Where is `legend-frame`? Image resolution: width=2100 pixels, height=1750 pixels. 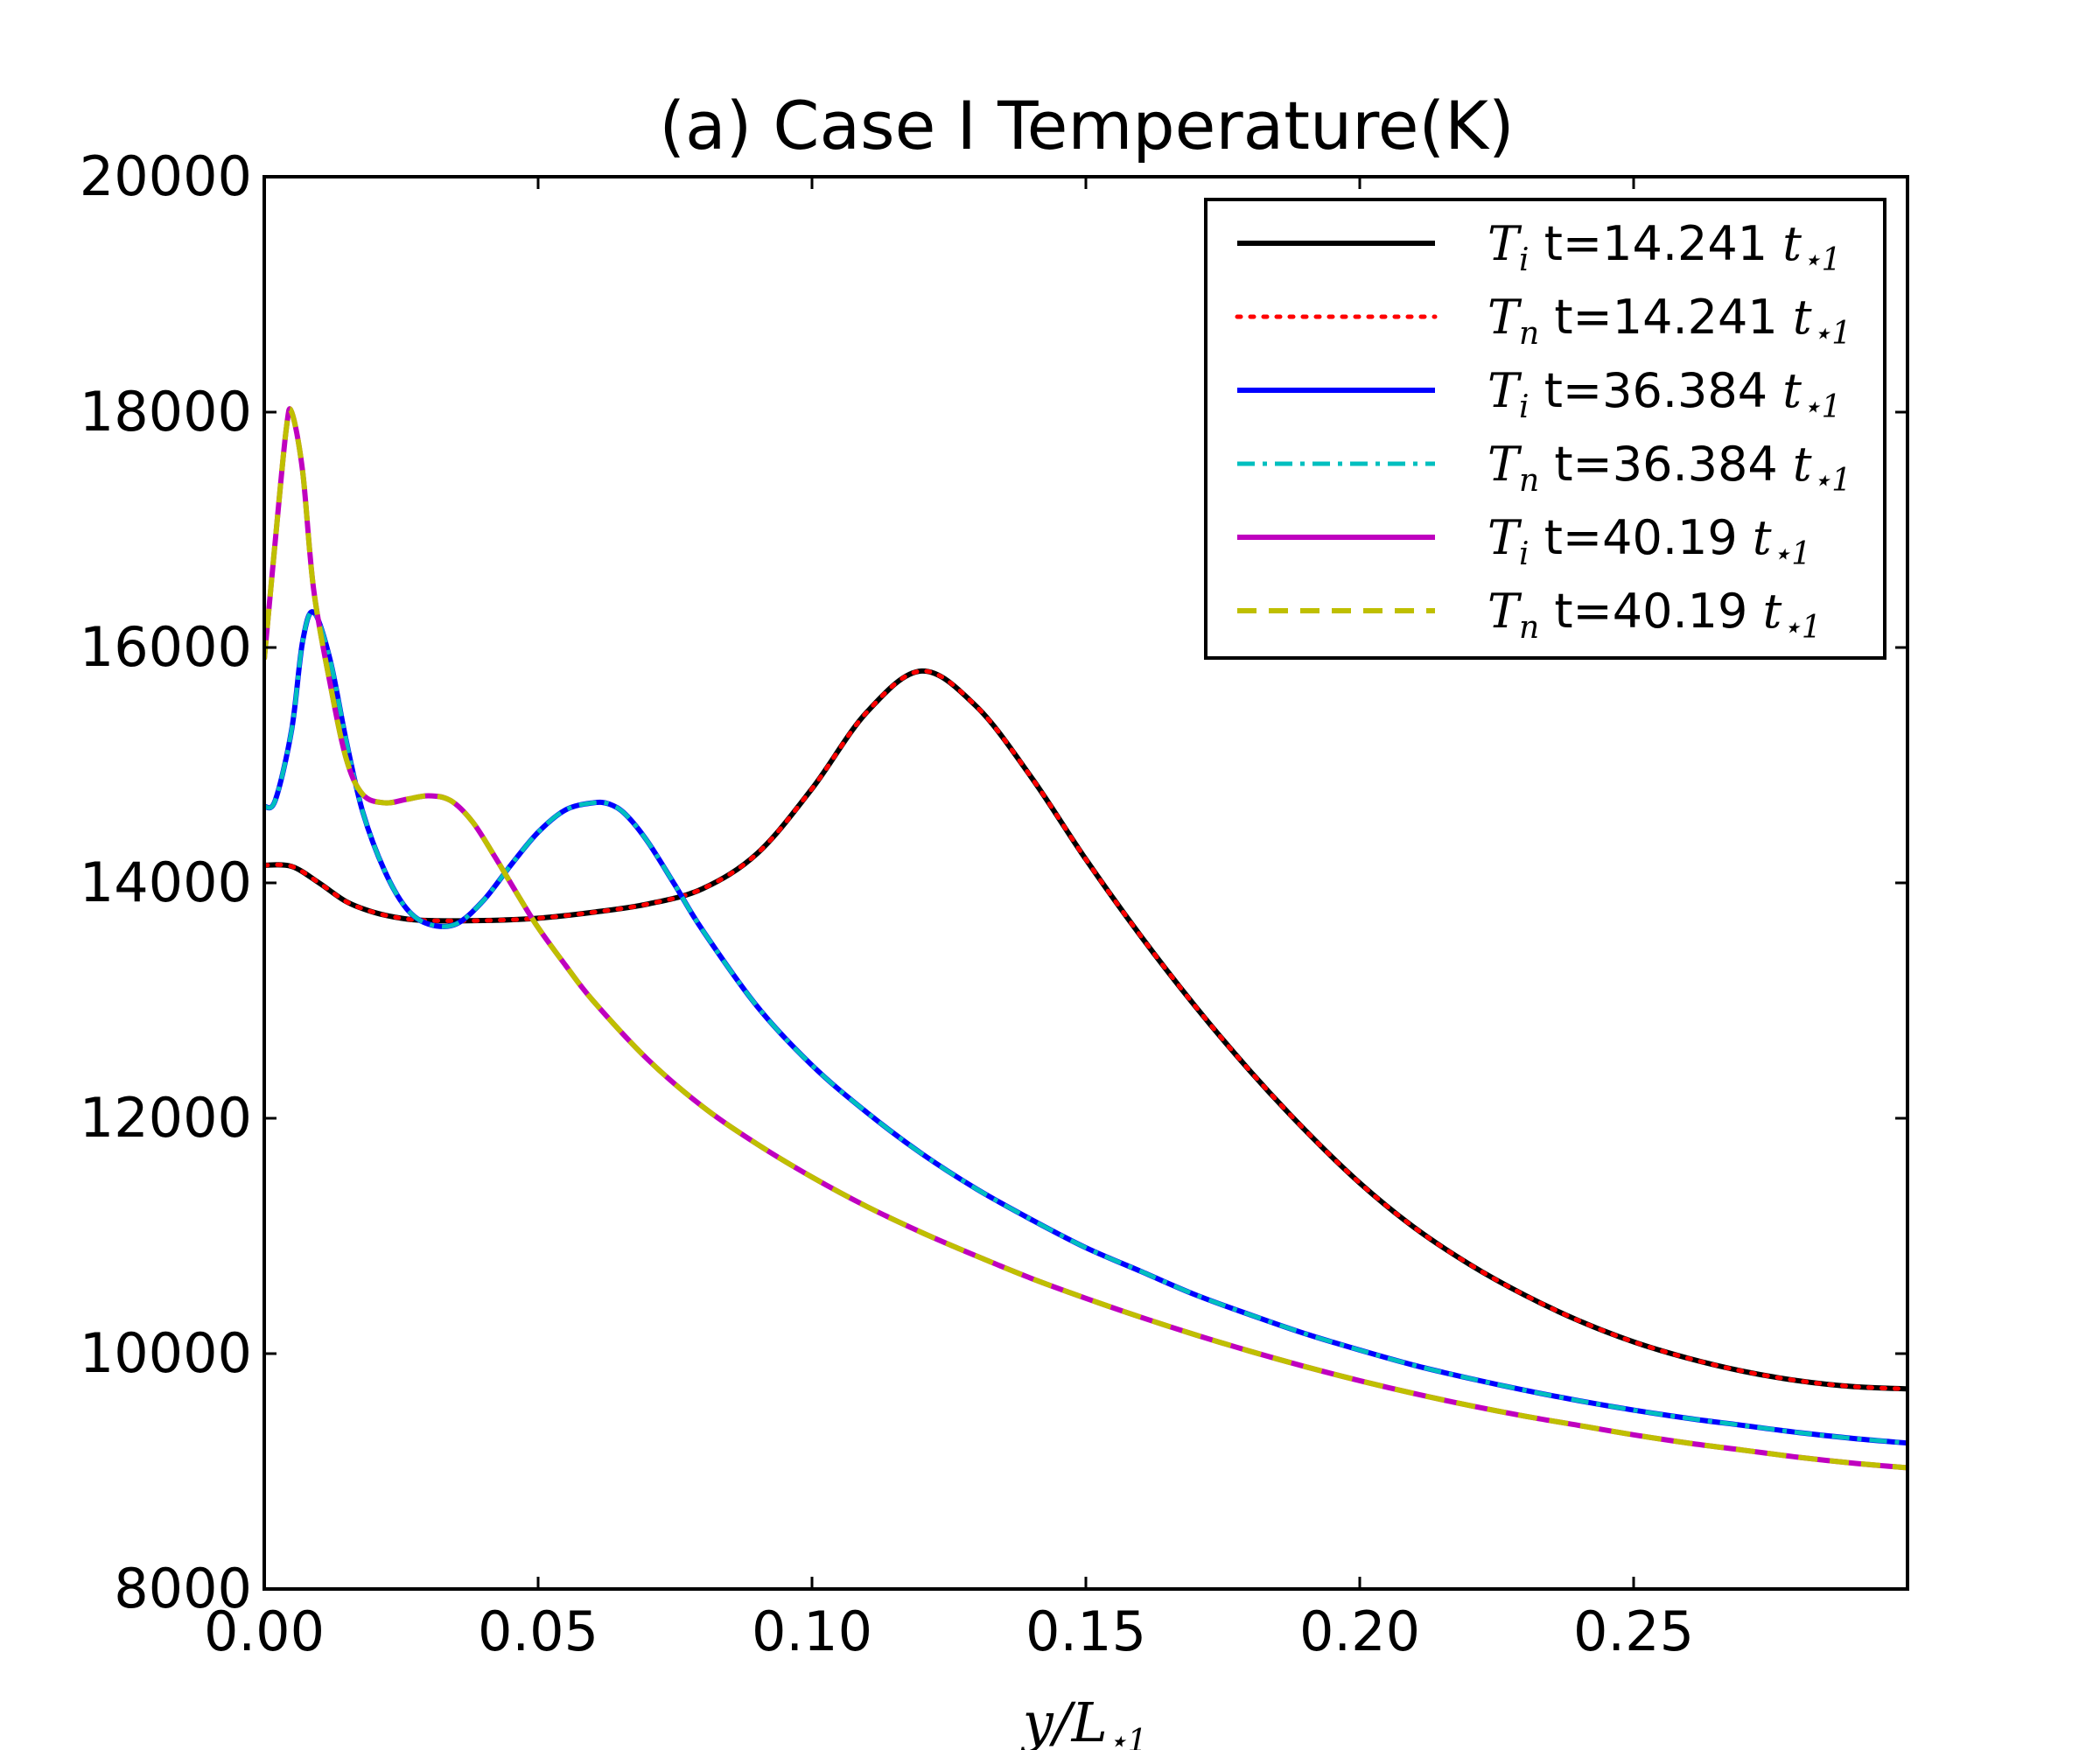 legend-frame is located at coordinates (1545, 429).